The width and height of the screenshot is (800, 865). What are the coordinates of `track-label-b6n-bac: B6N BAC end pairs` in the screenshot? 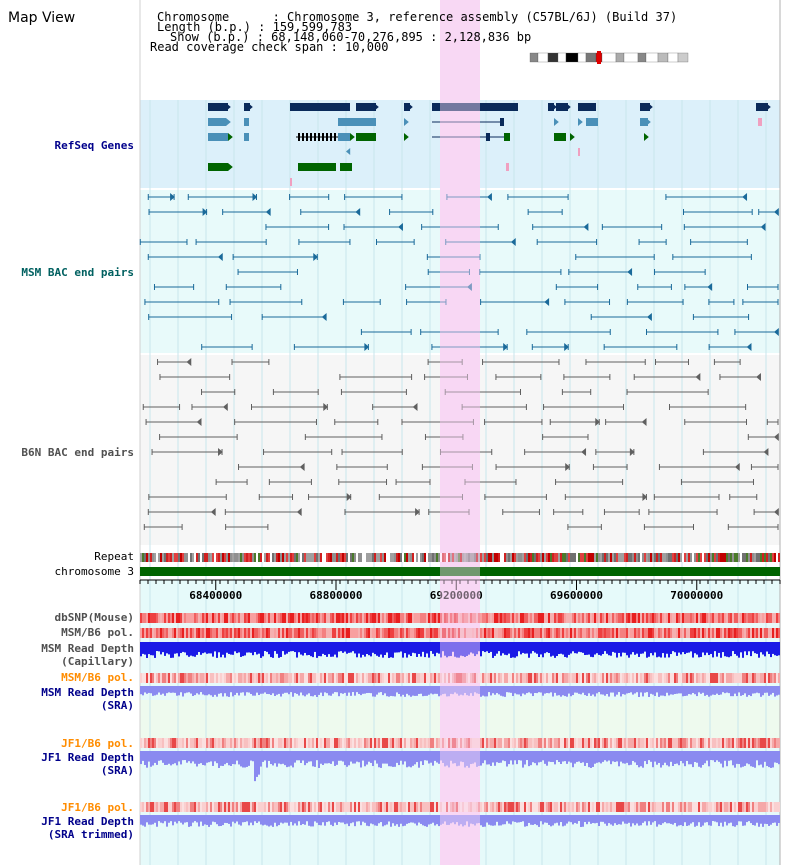 It's located at (77, 452).